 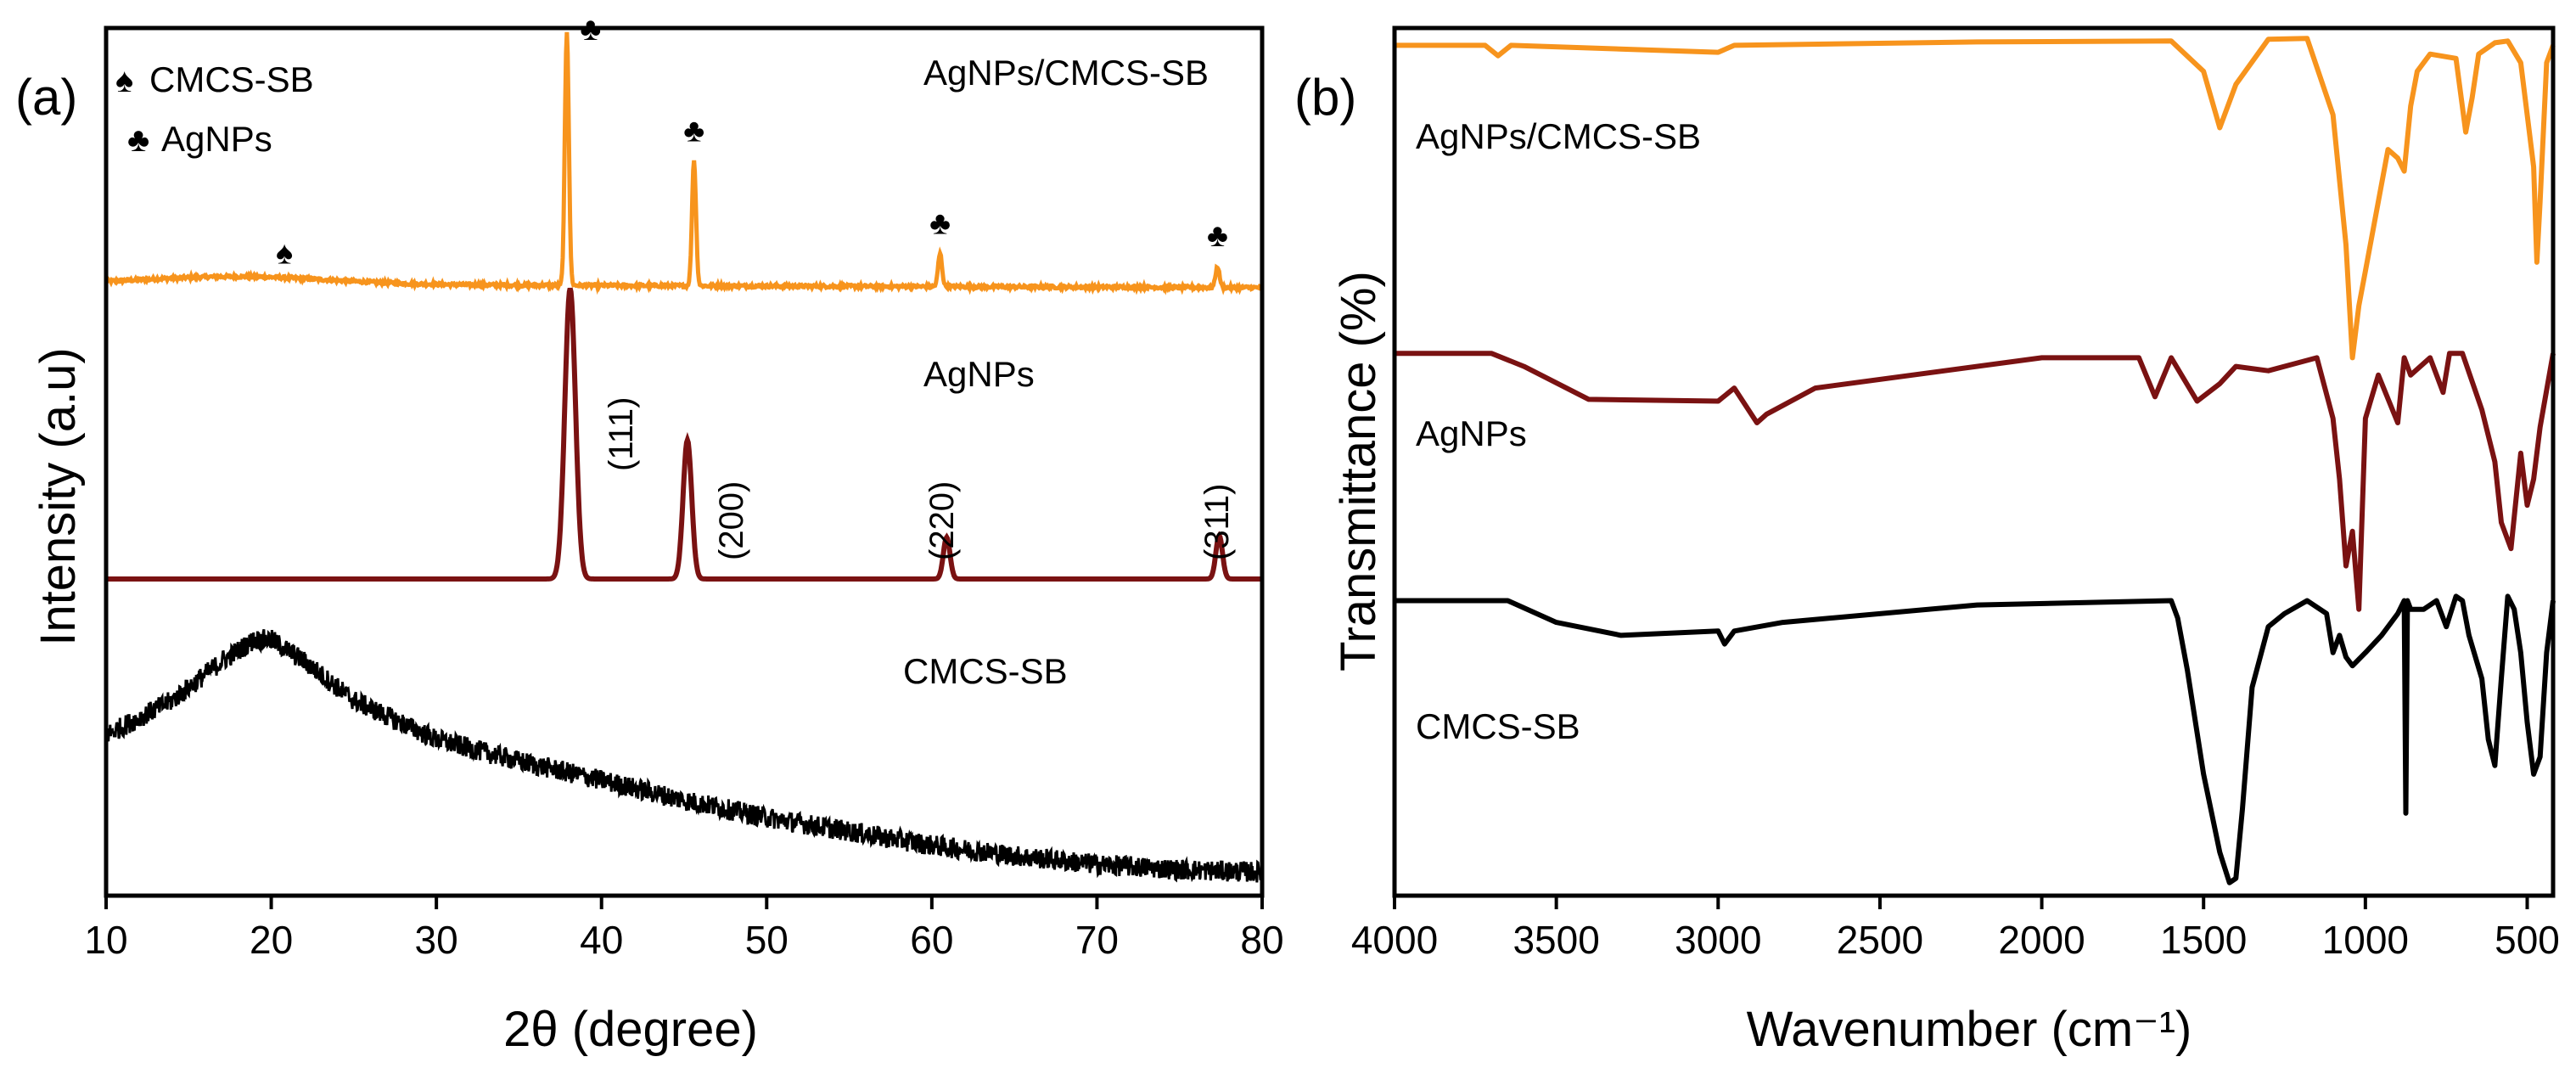 What do you see at coordinates (684, 756) in the screenshot?
I see `series-line-cmcs-sb` at bounding box center [684, 756].